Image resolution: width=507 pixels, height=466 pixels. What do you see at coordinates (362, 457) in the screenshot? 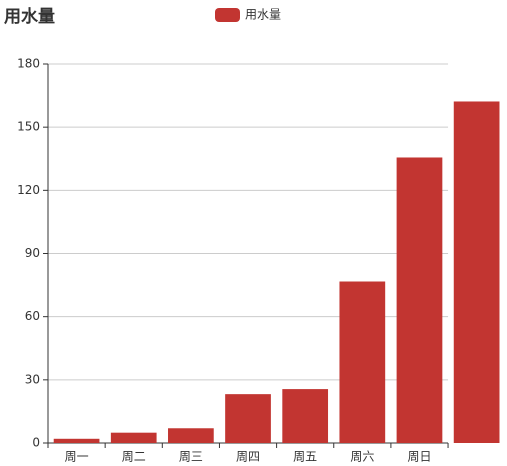
I see `x-tick-label: 周六` at bounding box center [362, 457].